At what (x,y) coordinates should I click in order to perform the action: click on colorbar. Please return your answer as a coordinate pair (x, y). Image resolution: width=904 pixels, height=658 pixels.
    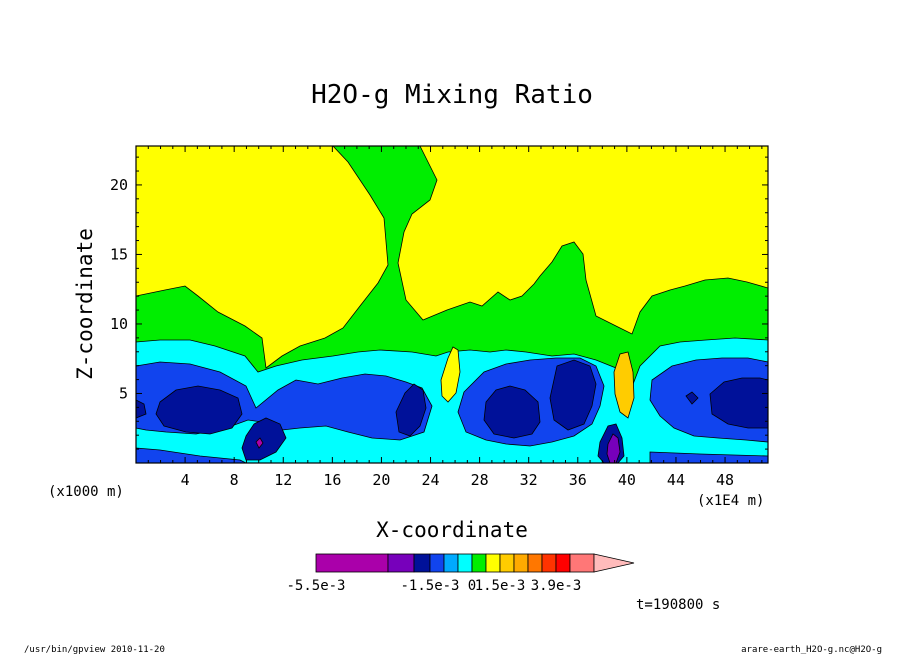
    Looking at the image, I should click on (475, 563).